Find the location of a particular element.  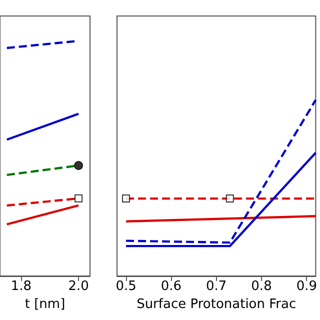

x-tick-label: 0.7 is located at coordinates (216, 286).